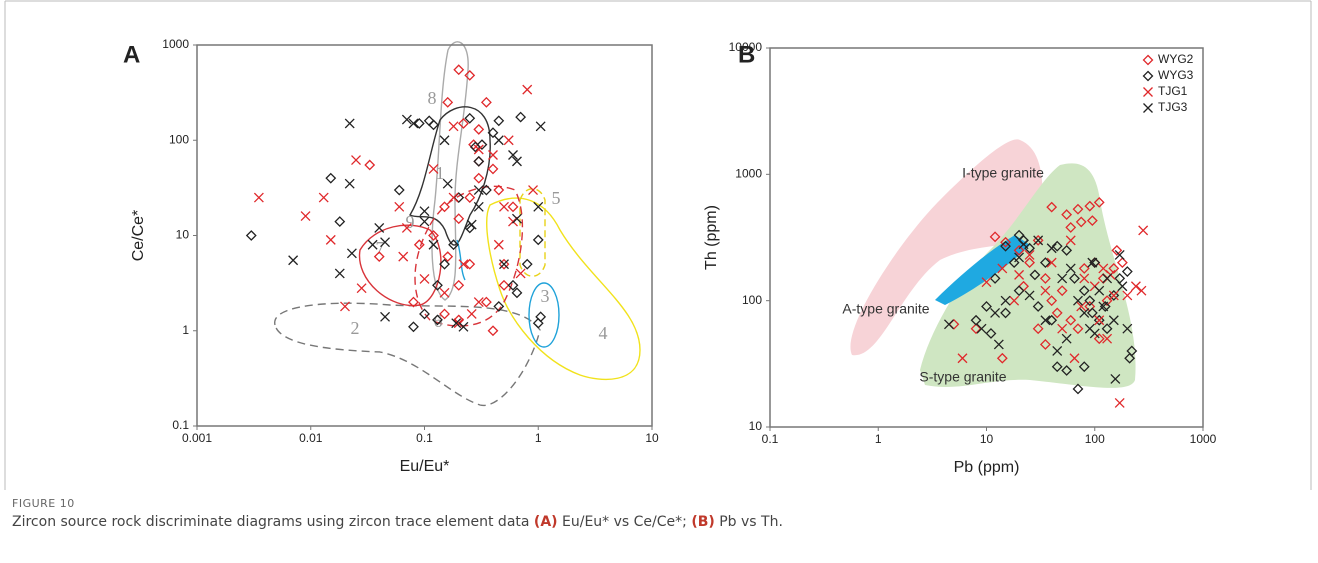  Describe the element at coordinates (311, 438) in the screenshot. I see `x-tick-label: 0.01` at that location.